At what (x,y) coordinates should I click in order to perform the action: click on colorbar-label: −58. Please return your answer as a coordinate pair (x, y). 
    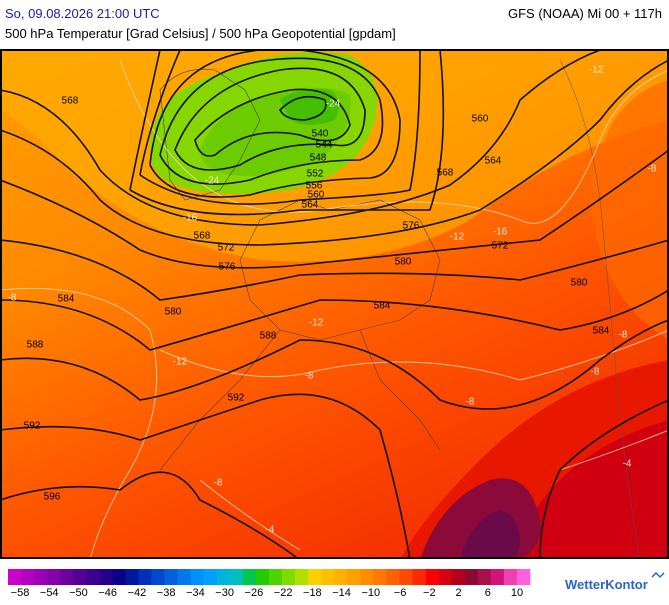
    Looking at the image, I should click on (20, 593).